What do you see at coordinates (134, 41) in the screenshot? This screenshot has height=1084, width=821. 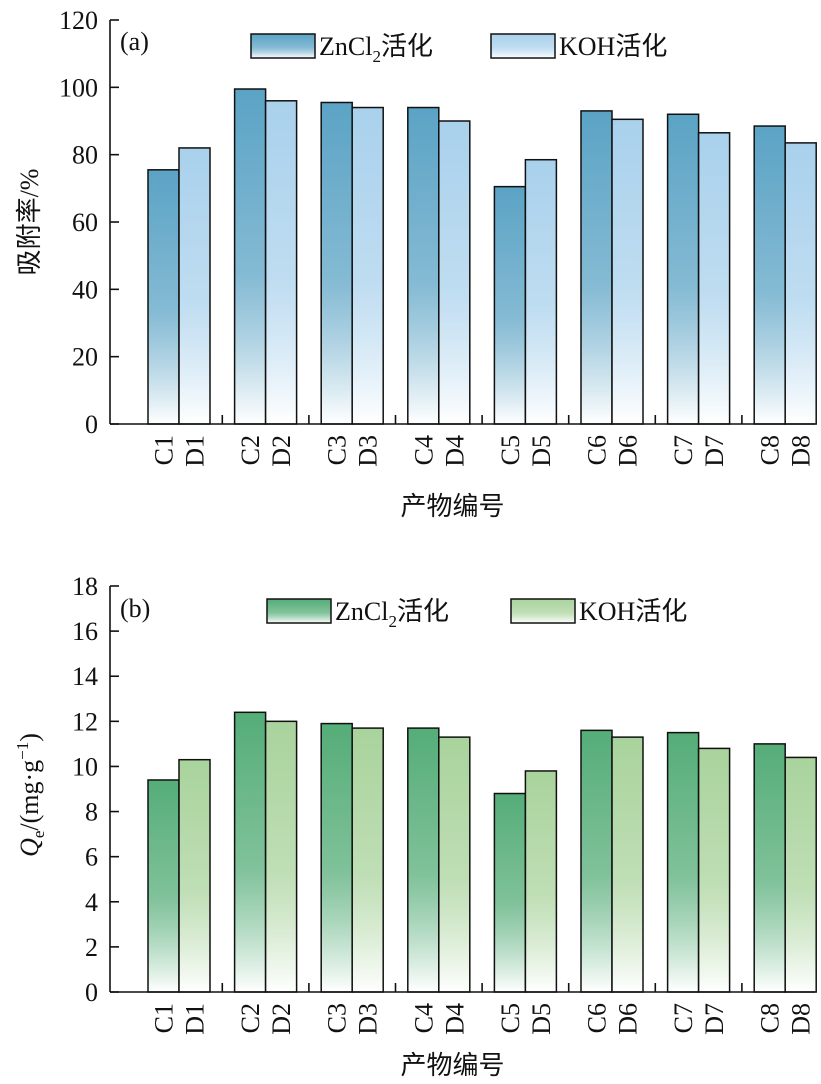 I see `panel-label: (a)` at bounding box center [134, 41].